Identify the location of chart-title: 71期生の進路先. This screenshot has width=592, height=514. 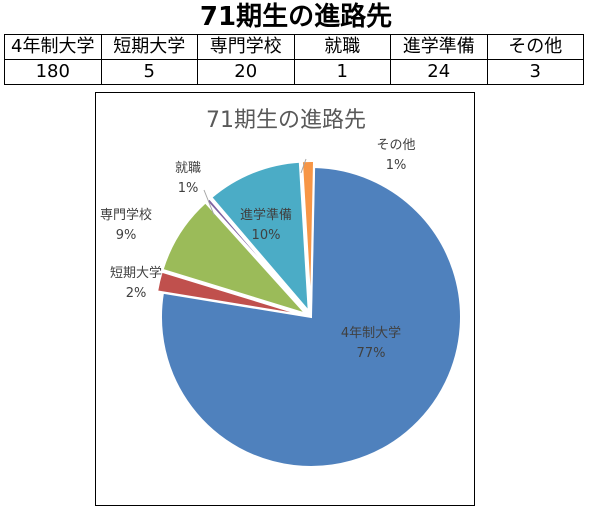
(286, 120).